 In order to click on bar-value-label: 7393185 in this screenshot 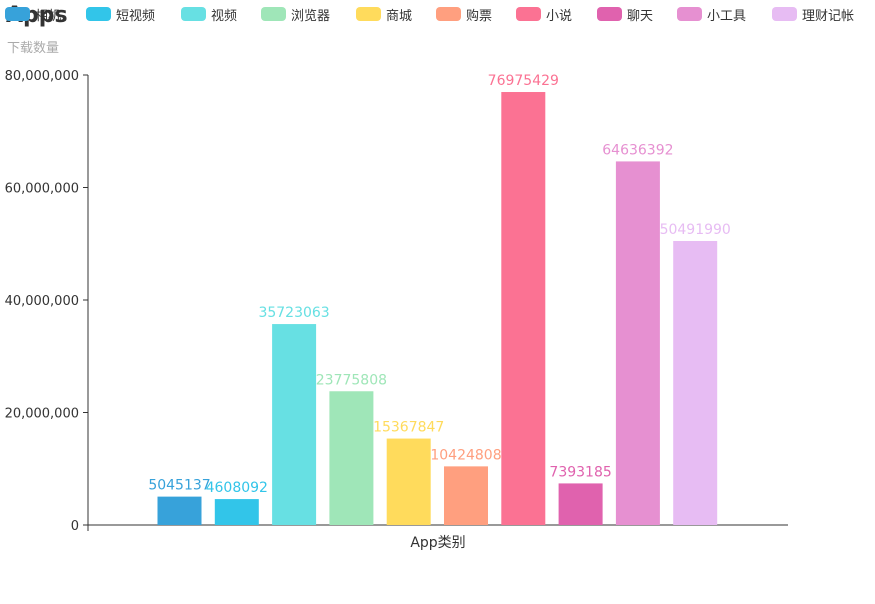, I will do `click(580, 472)`.